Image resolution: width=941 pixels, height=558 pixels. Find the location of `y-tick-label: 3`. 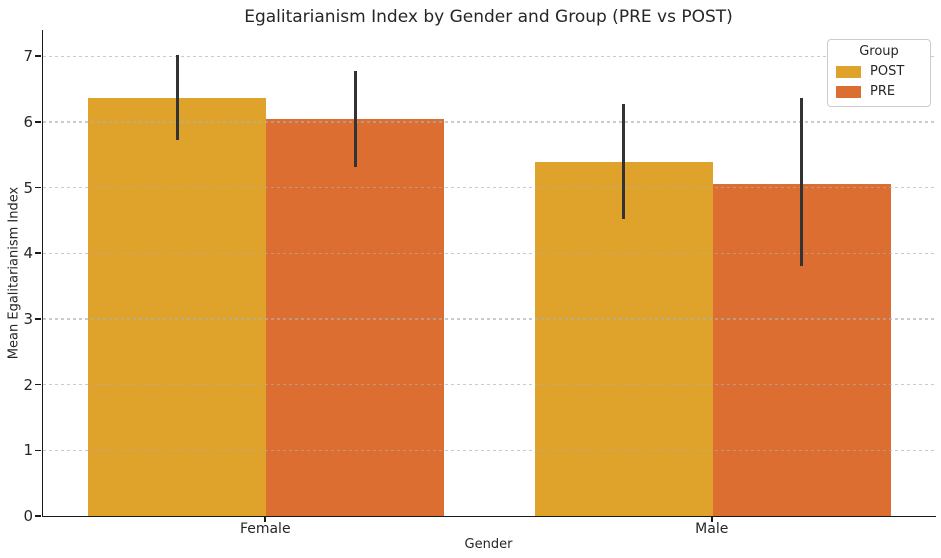

y-tick-label: 3 is located at coordinates (28, 318).